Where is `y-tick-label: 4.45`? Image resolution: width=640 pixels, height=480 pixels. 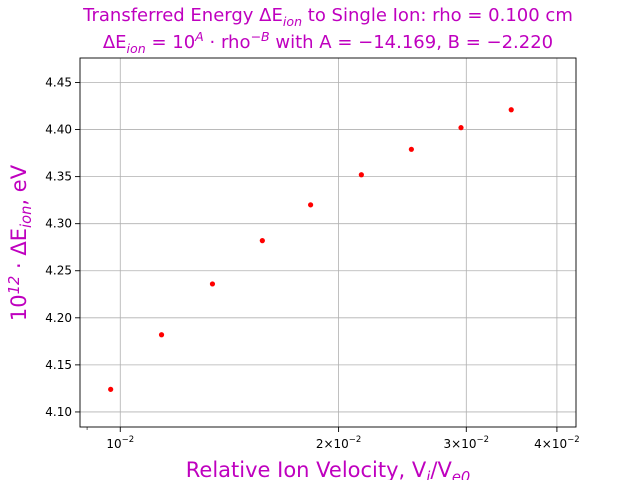 y-tick-label: 4.45 is located at coordinates (58, 82).